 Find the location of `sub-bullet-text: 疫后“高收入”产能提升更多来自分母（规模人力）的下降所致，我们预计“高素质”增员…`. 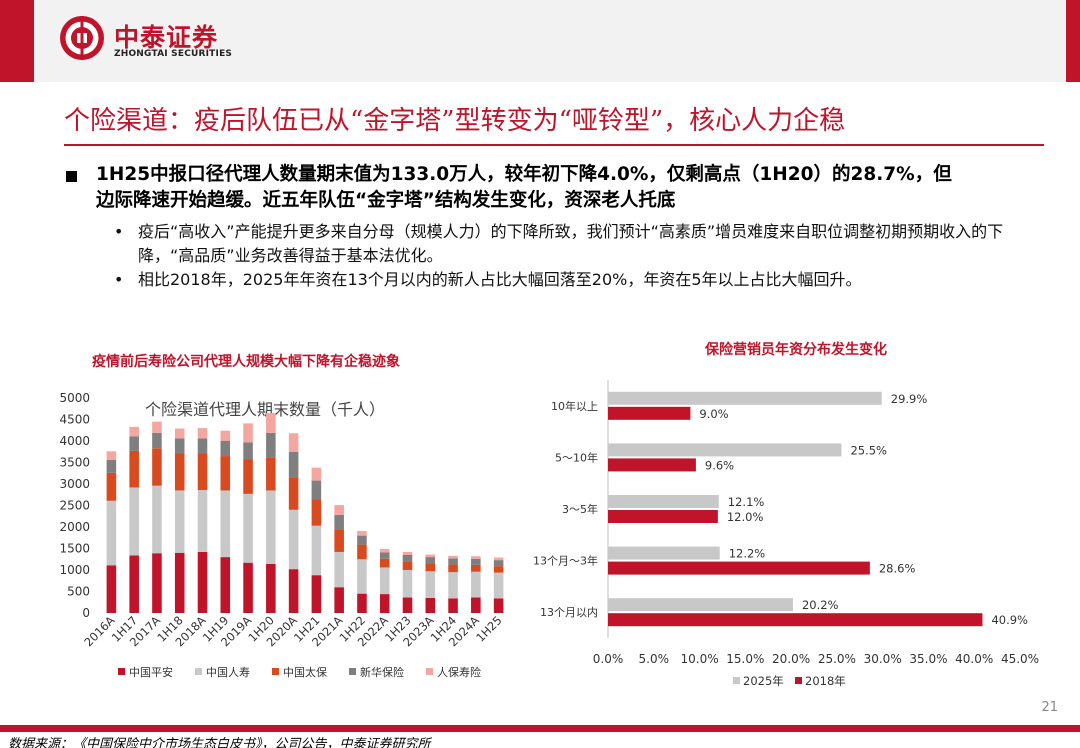

sub-bullet-text: 疫后“高收入”产能提升更多来自分母（规模人力）的下降所致，我们预计“高素质”增员… is located at coordinates (571, 243).